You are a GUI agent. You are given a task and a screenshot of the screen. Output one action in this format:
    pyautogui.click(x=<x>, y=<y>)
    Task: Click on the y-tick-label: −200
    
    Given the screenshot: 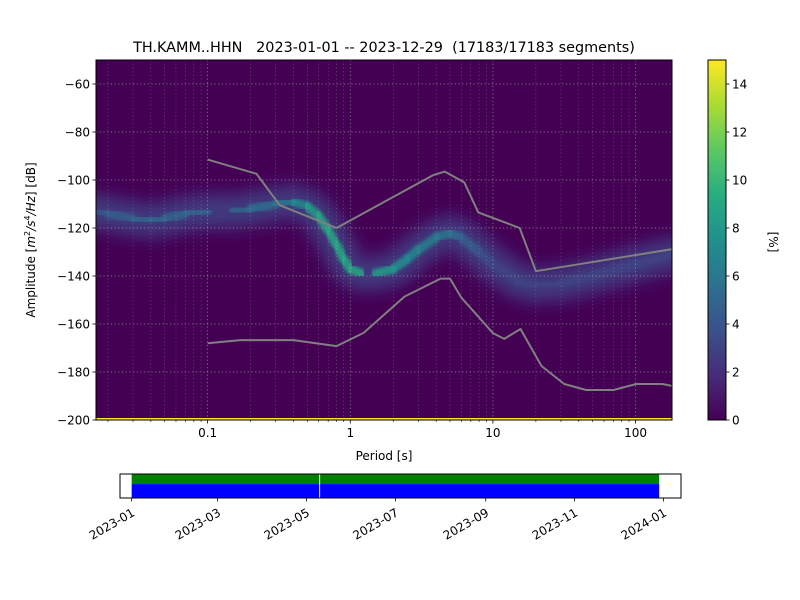 What is the action you would take?
    pyautogui.click(x=73, y=420)
    